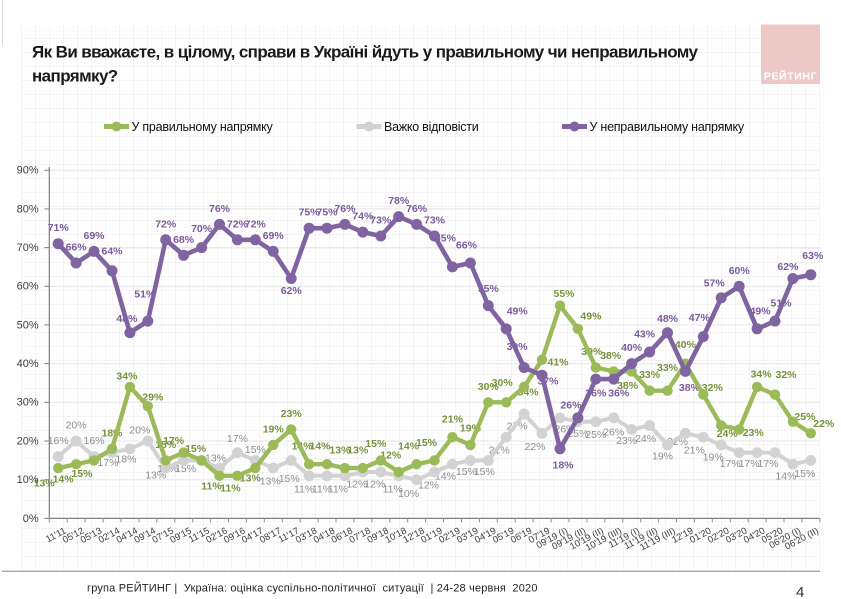 The height and width of the screenshot is (599, 841). I want to click on svg-text: У правильному напрямку, so click(203, 127).